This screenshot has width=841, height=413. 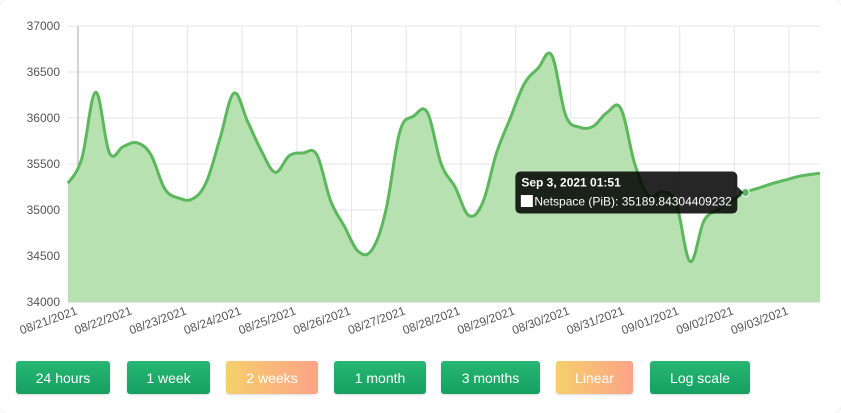 I want to click on range-24-hours-button: 24 hours, so click(x=63, y=377).